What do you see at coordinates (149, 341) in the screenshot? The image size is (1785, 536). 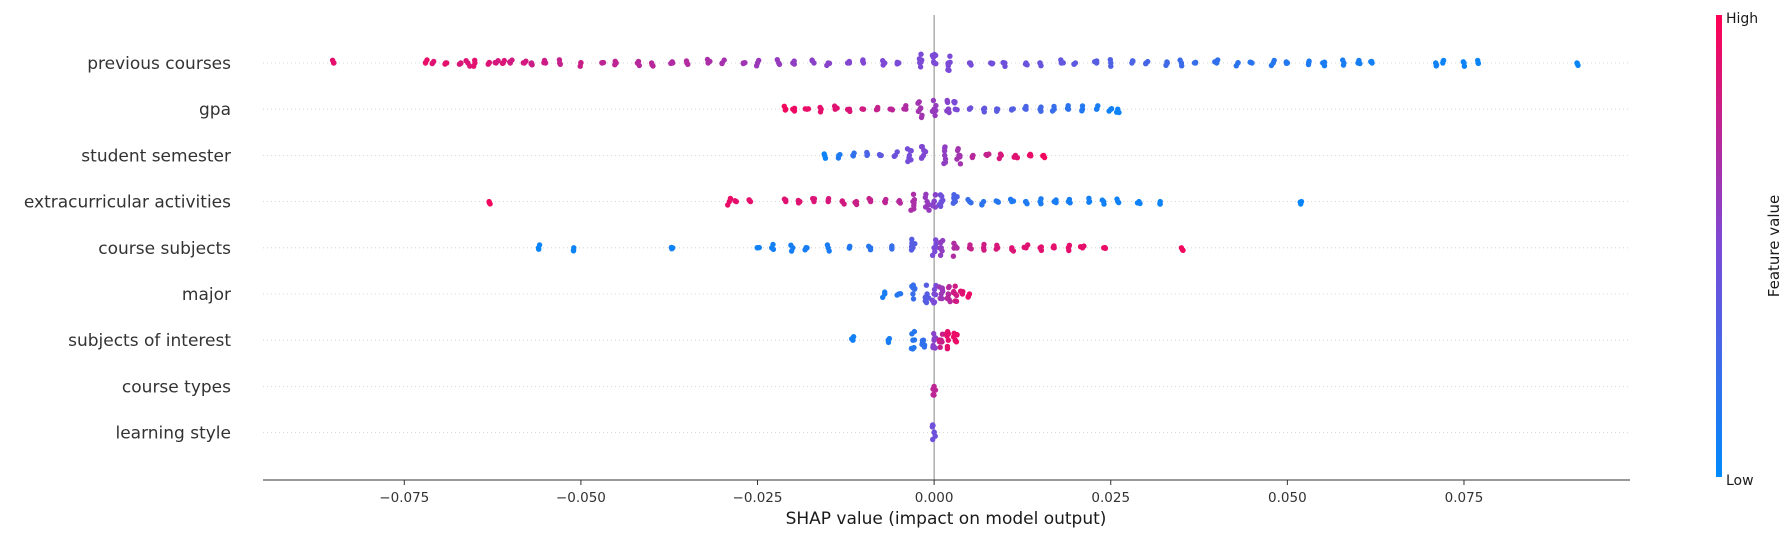 I see `feature-label: subjects of interest` at bounding box center [149, 341].